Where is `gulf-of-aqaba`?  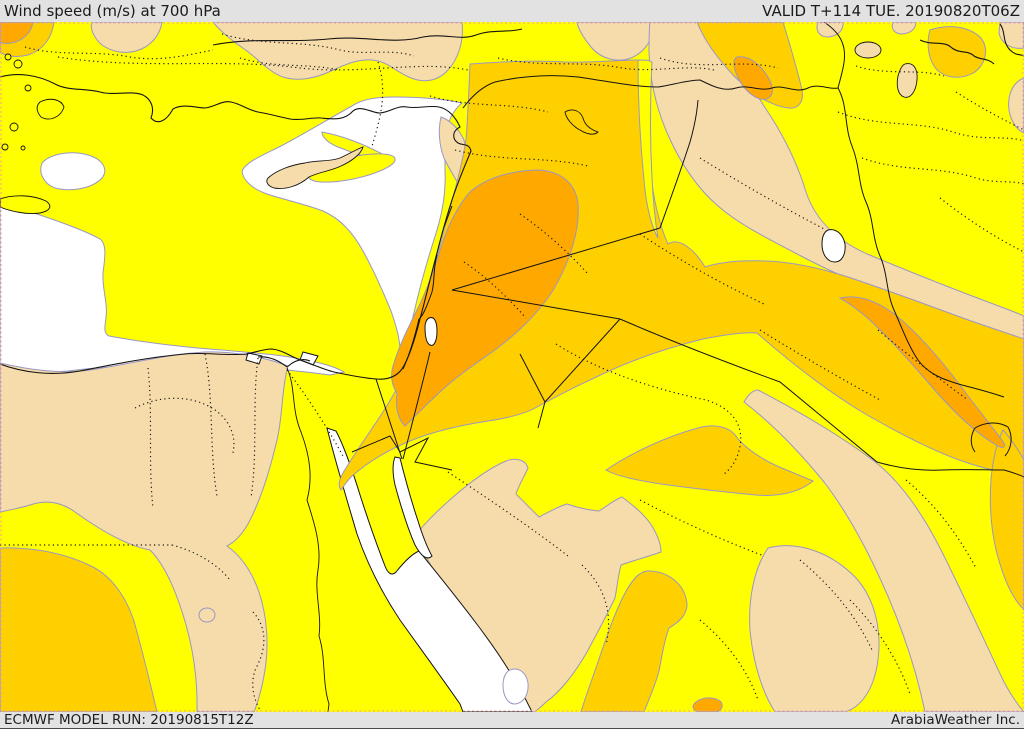
gulf-of-aqaba is located at coordinates (412, 507).